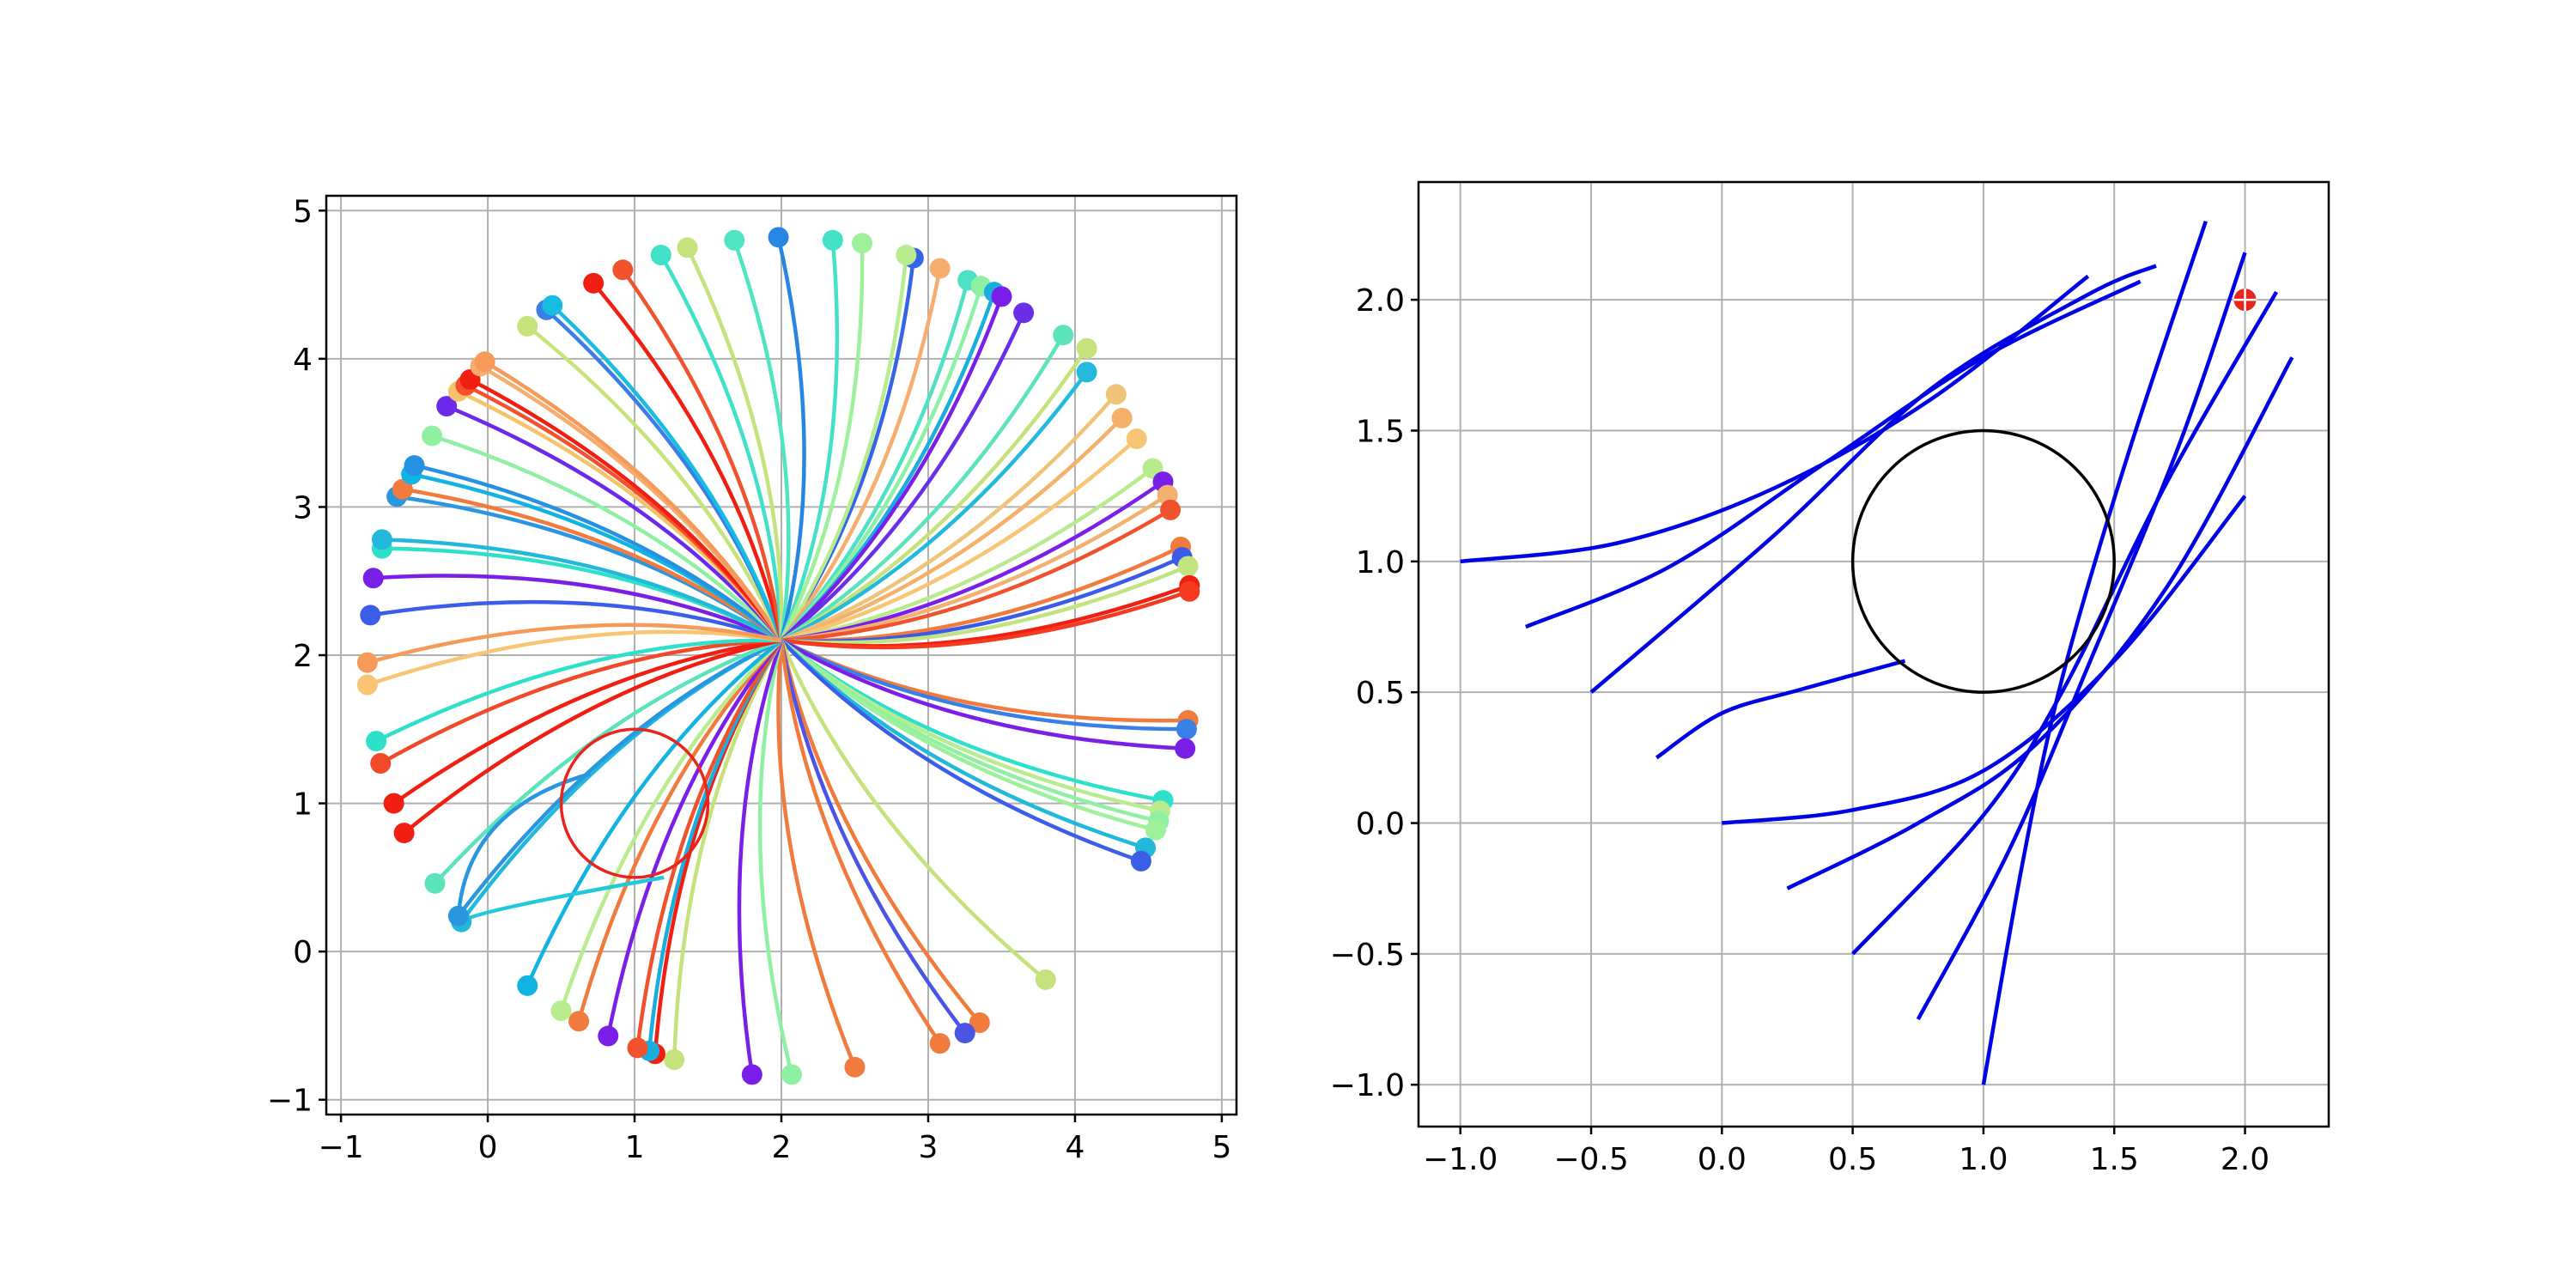 This screenshot has width=2576, height=1288. I want to click on right-x-tick-label: 2.0, so click(2245, 1159).